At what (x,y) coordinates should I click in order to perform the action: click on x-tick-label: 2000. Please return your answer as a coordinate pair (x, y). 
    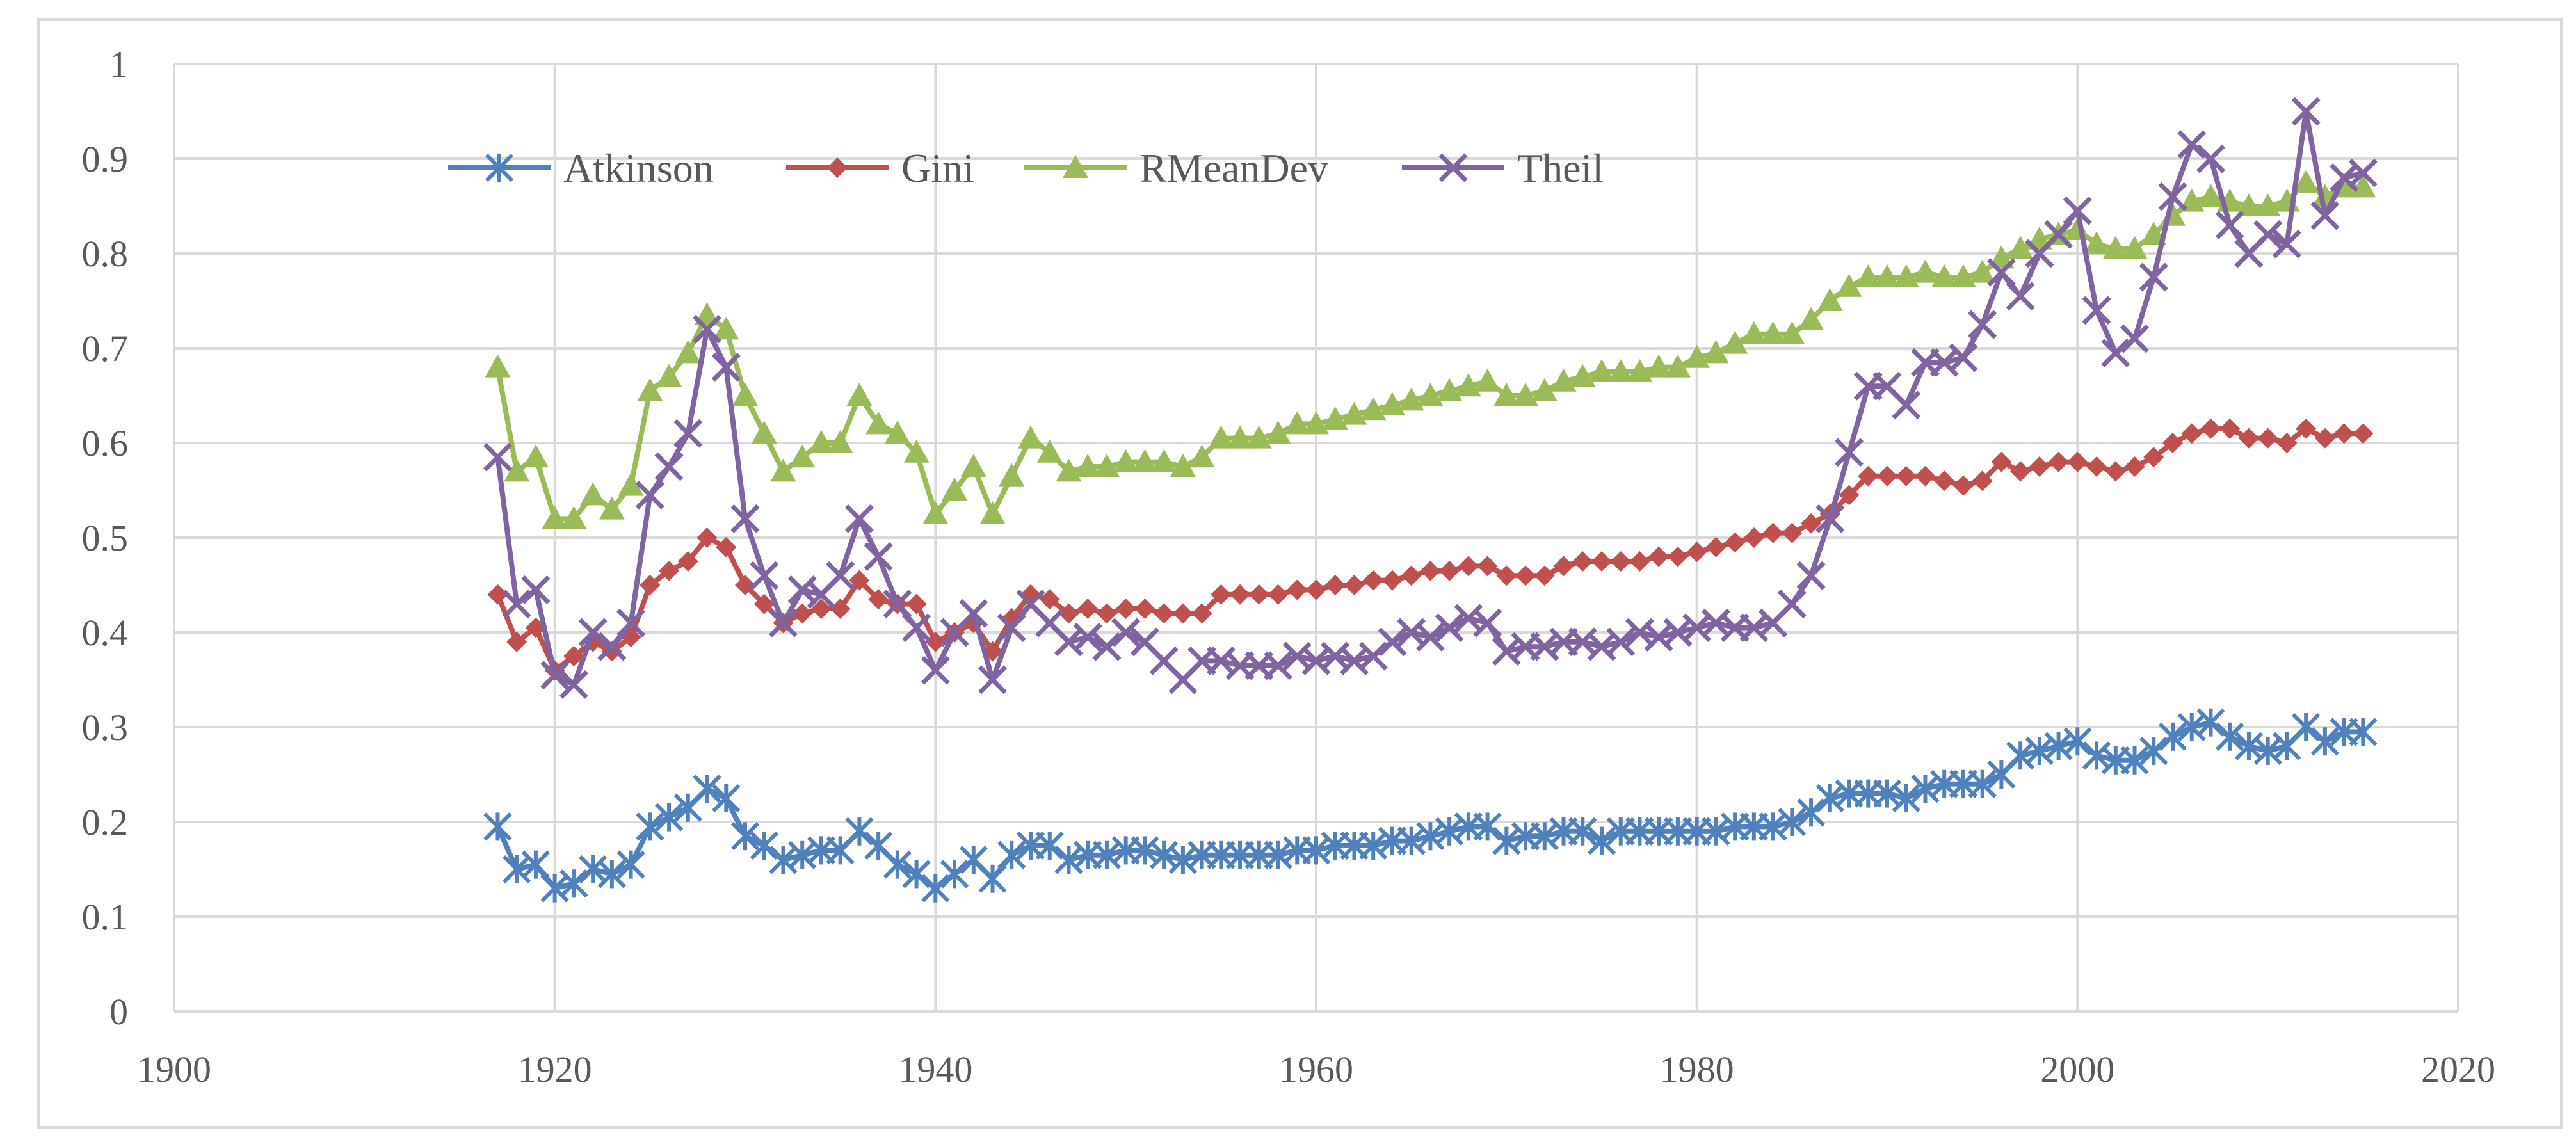
    Looking at the image, I should click on (2077, 1069).